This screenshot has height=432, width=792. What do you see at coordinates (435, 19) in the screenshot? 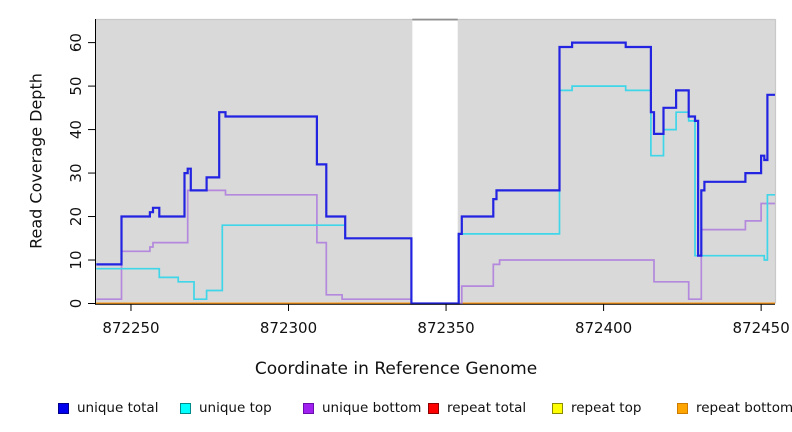
I see `masked-region-top-edge` at bounding box center [435, 19].